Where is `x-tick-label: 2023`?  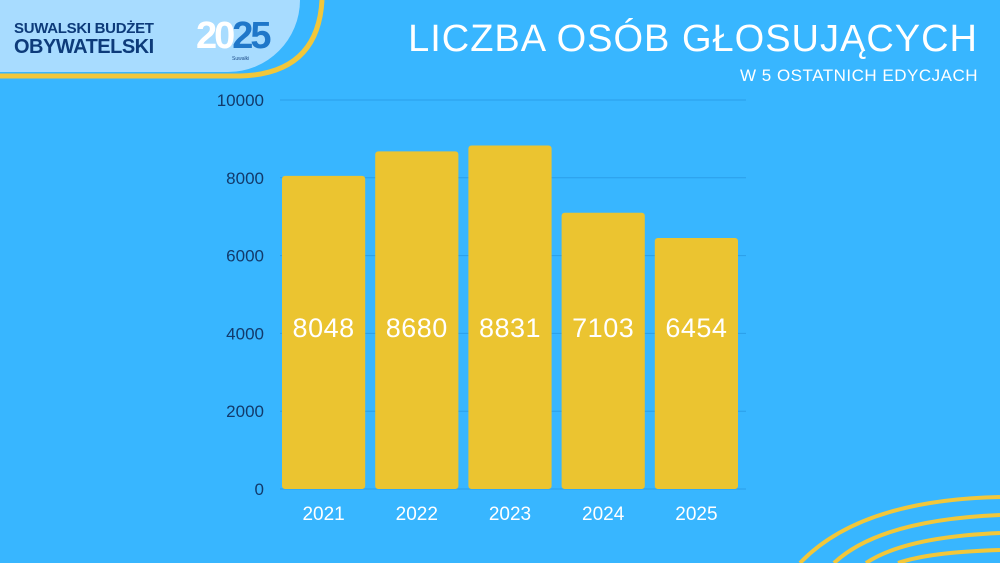 x-tick-label: 2023 is located at coordinates (510, 514).